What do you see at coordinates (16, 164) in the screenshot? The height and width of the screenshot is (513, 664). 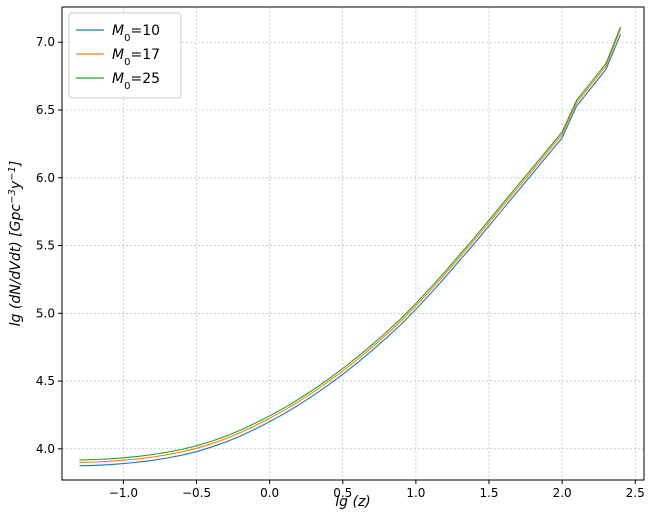 I see `y-axis-label-end: ]` at bounding box center [16, 164].